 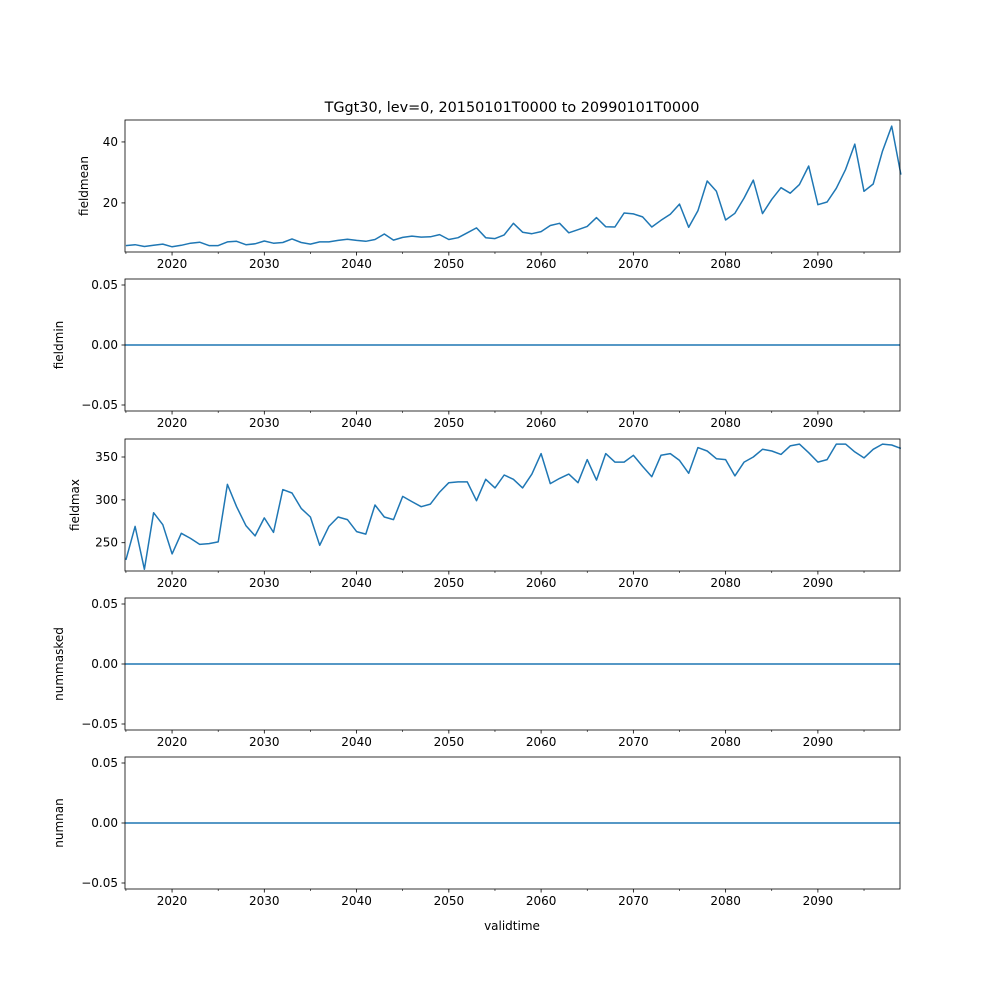 I want to click on x-axis-label: validtime, so click(x=512, y=926).